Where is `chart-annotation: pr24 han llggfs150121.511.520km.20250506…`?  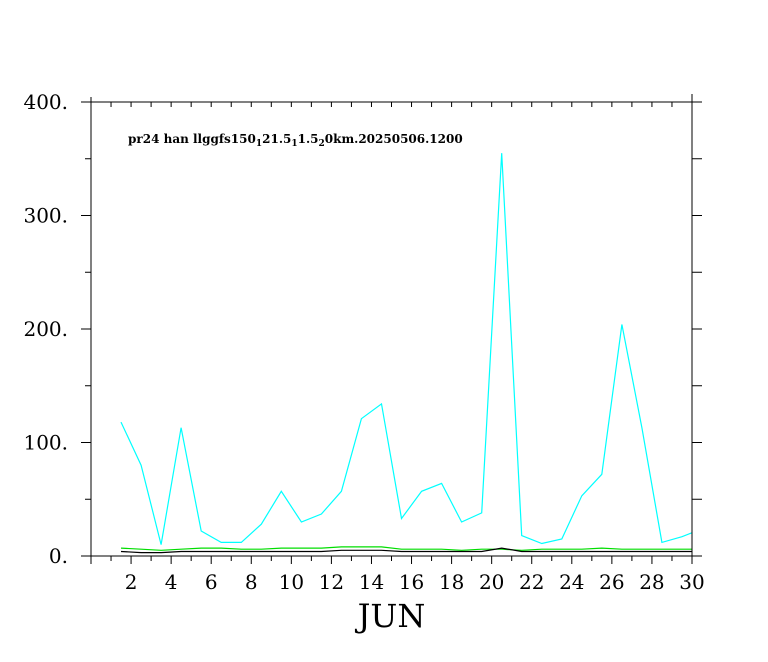
chart-annotation: pr24 han llggfs150121.511.520km.20250506… is located at coordinates (295, 140).